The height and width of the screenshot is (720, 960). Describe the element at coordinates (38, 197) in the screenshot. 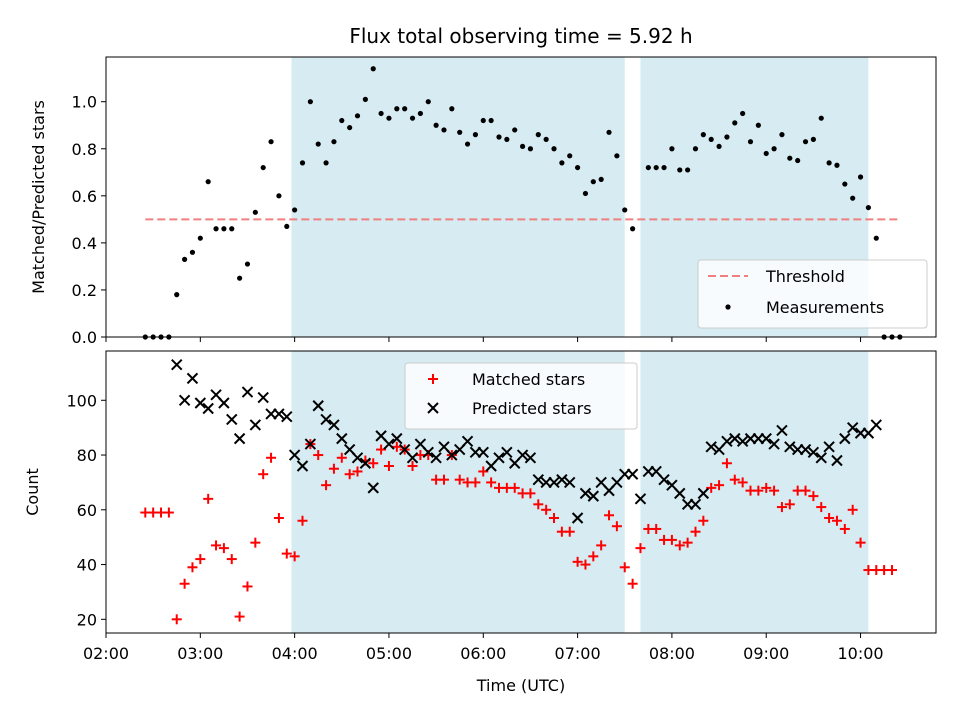

I see `top-y-axis-label: Matched/Predicted stars` at that location.